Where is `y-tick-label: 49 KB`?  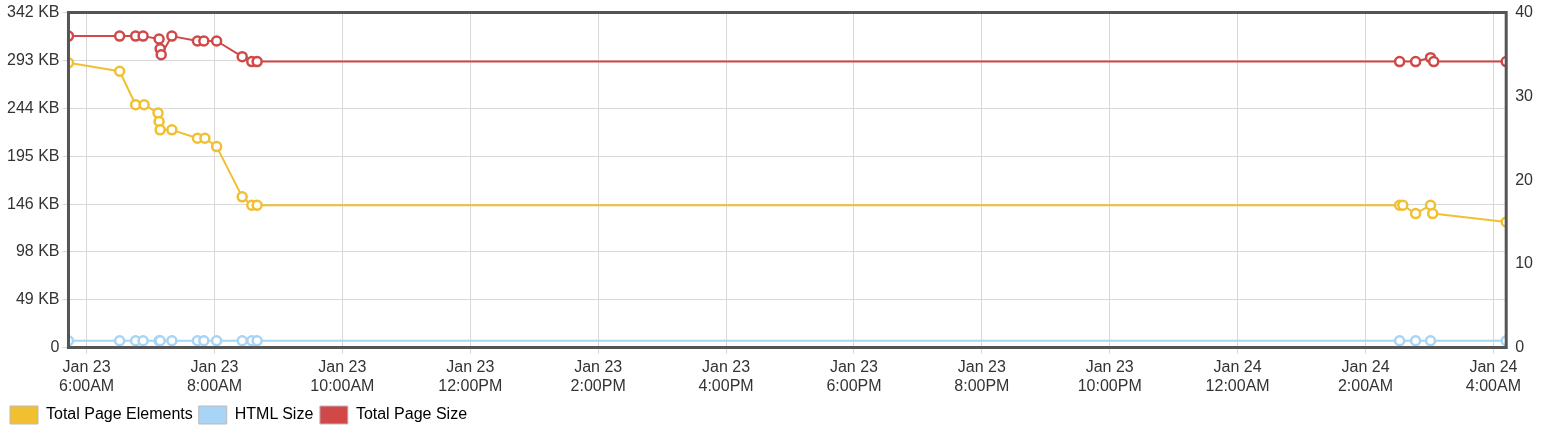
y-tick-label: 49 KB is located at coordinates (37, 299).